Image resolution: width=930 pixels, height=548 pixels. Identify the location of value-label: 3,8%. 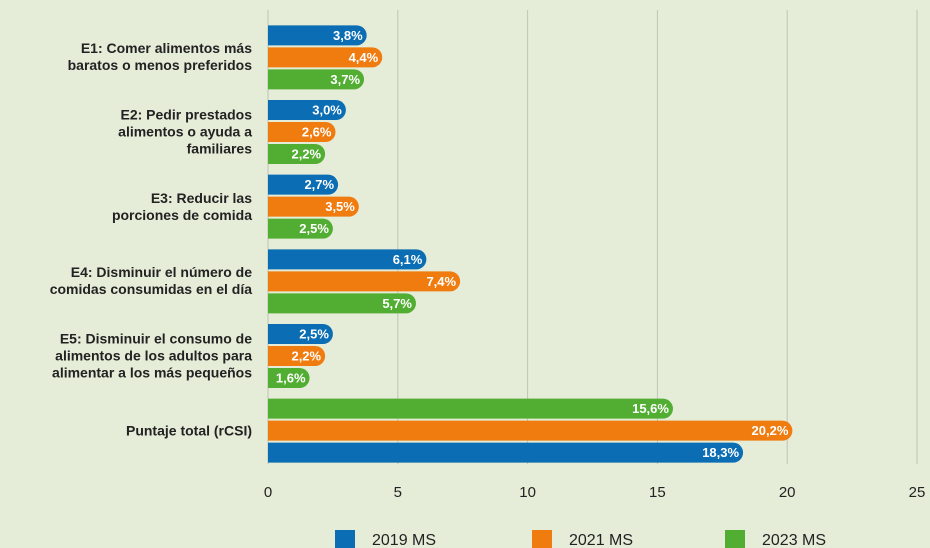
(348, 35).